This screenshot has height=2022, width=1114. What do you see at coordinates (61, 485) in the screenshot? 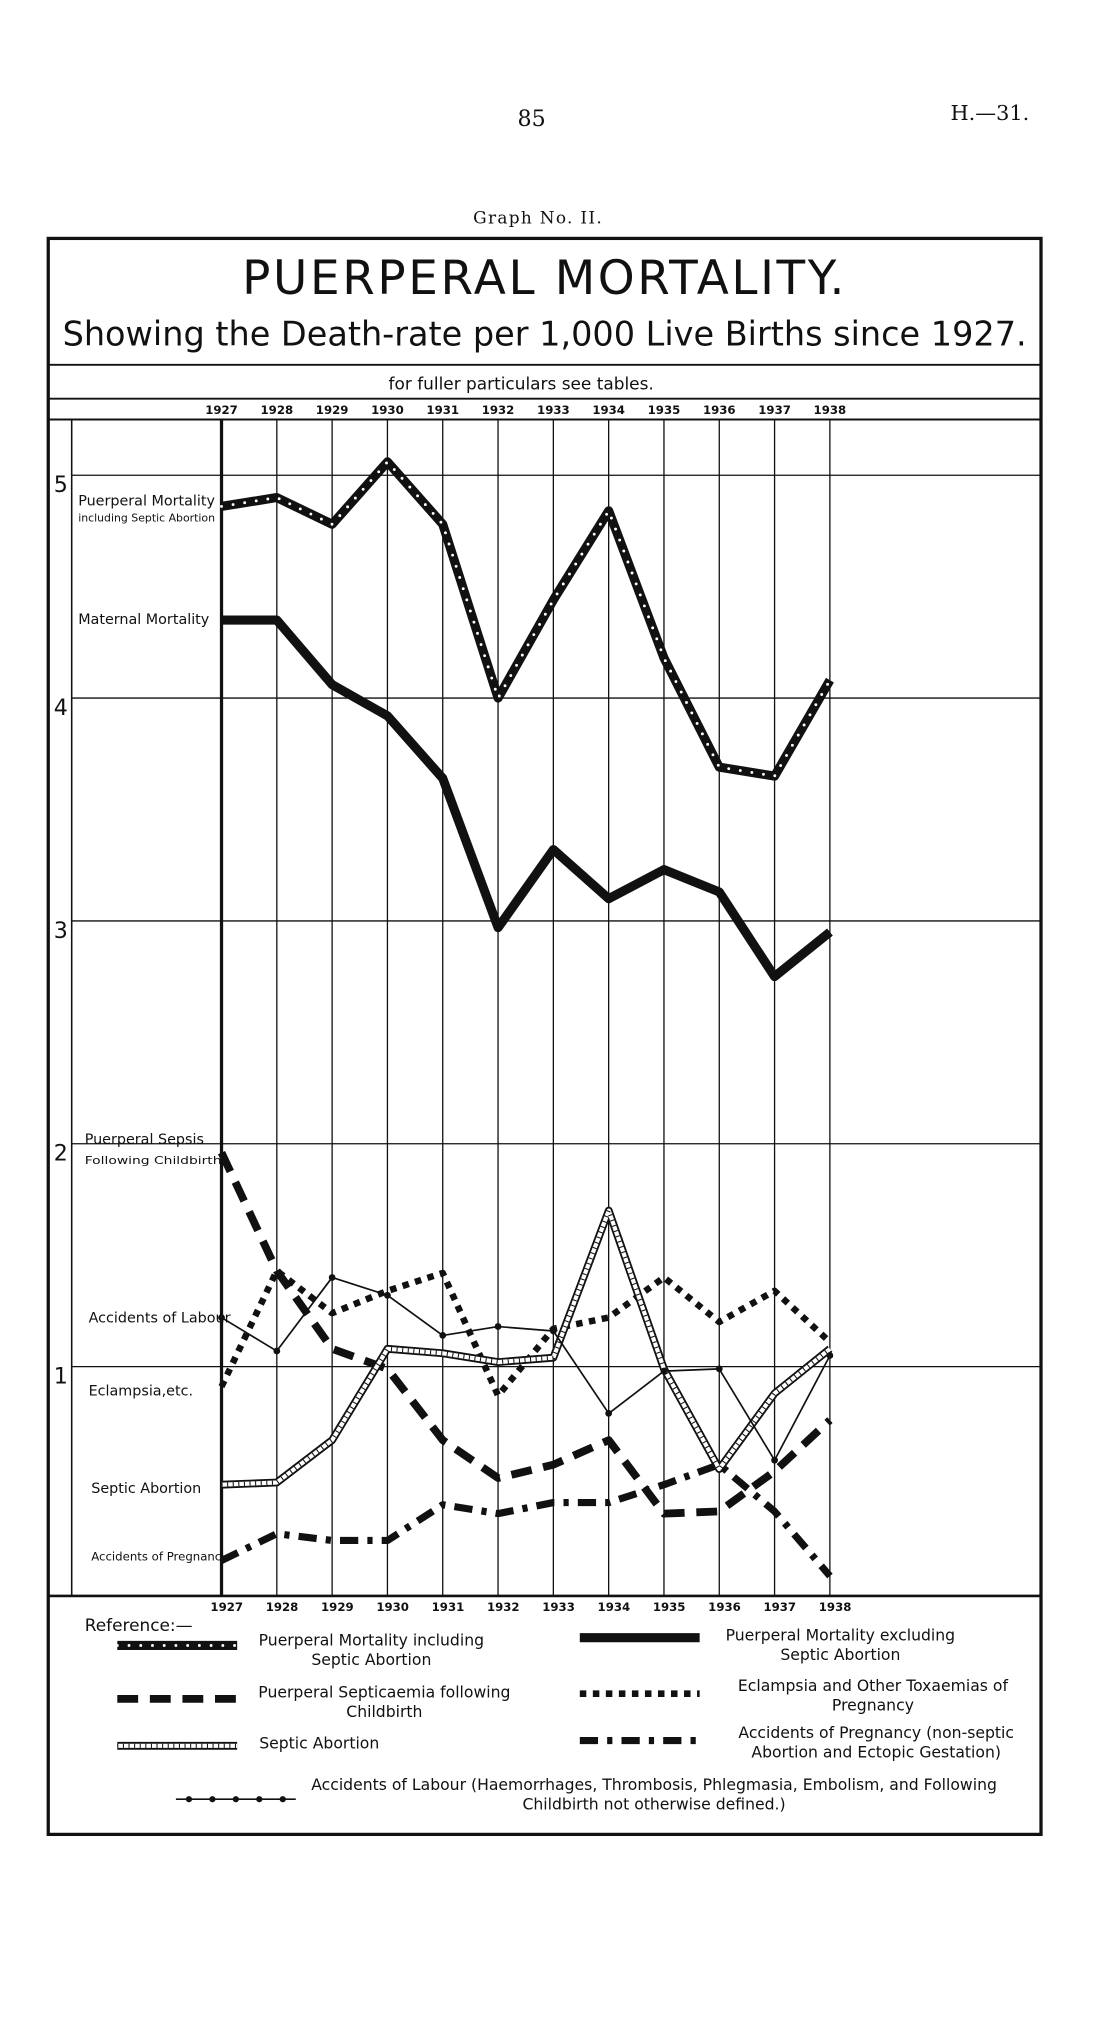
I see `y-tick-label: 5` at bounding box center [61, 485].